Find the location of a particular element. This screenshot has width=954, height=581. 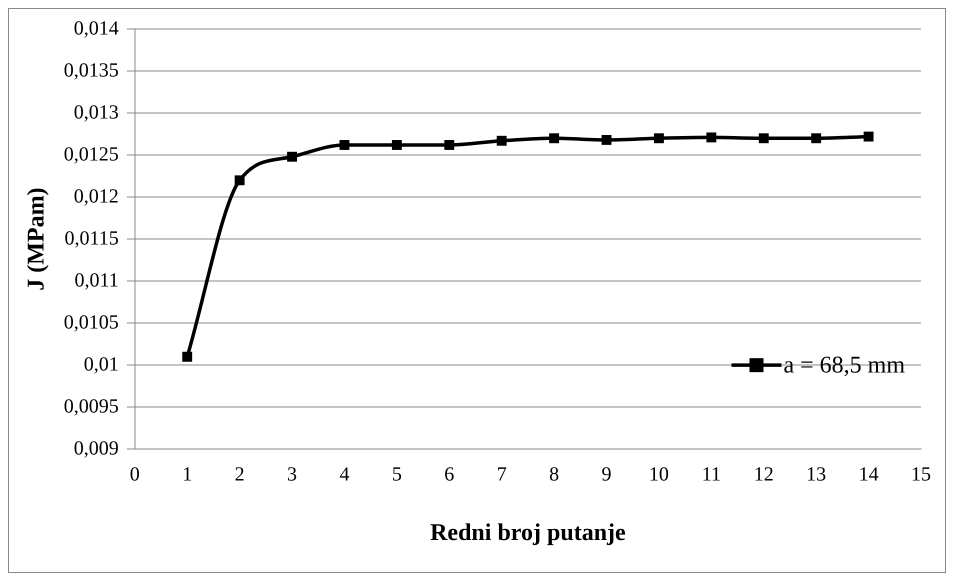

y-tick-label: 0,013 is located at coordinates (96, 112).